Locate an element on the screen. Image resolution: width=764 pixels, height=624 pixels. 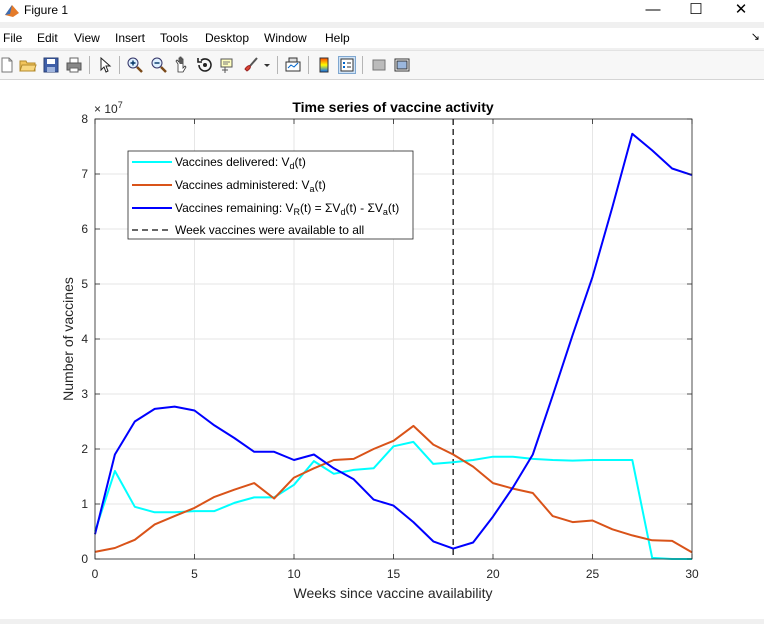
menu-help: Help is located at coordinates (337, 38).